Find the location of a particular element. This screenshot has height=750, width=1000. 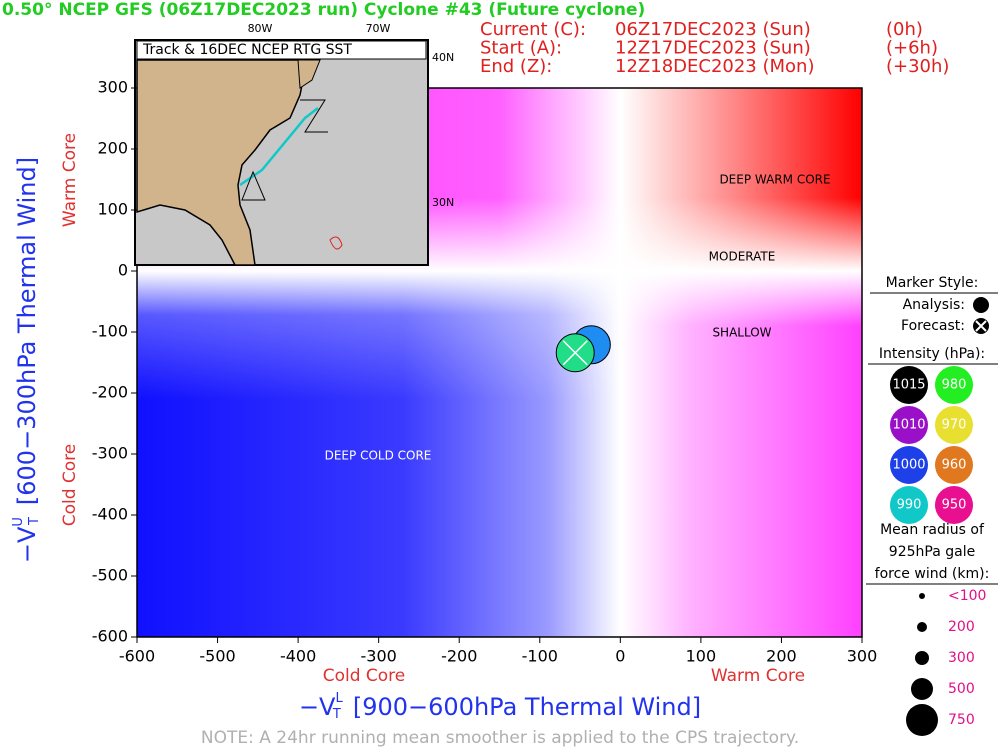

x-tick-label: -600 is located at coordinates (137, 656).